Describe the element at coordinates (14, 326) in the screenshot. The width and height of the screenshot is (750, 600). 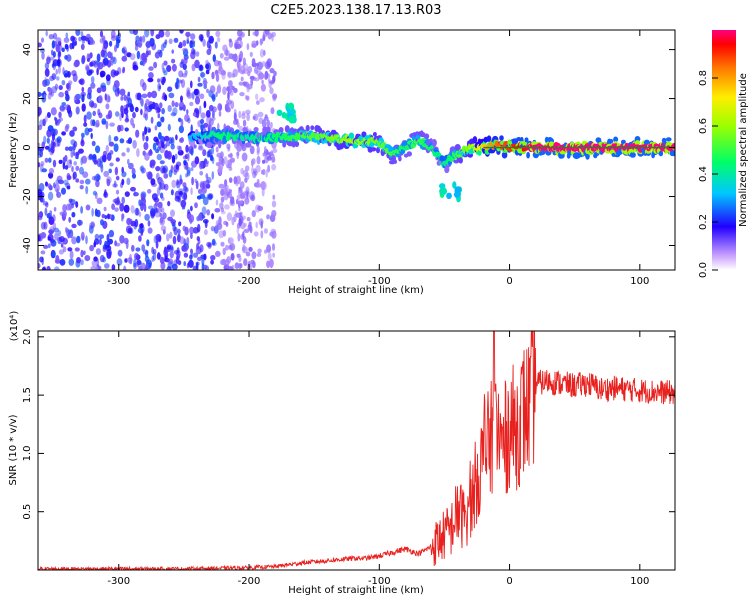
I see `snr-scale-label: (x10⁴)` at that location.